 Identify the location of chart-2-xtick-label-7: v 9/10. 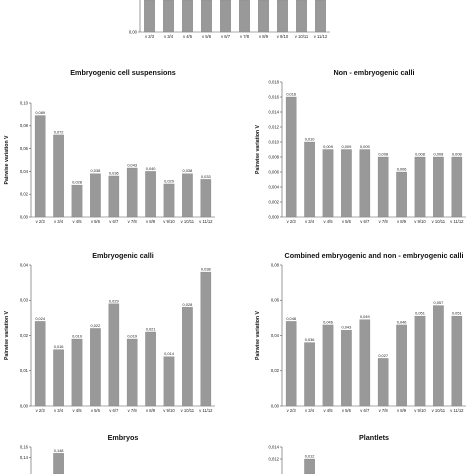
(420, 221).